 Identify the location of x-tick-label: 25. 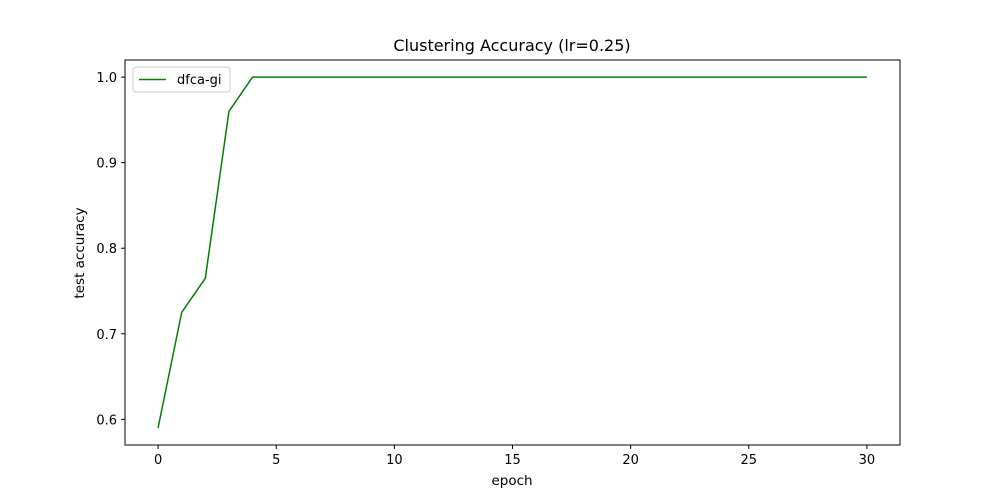
(749, 460).